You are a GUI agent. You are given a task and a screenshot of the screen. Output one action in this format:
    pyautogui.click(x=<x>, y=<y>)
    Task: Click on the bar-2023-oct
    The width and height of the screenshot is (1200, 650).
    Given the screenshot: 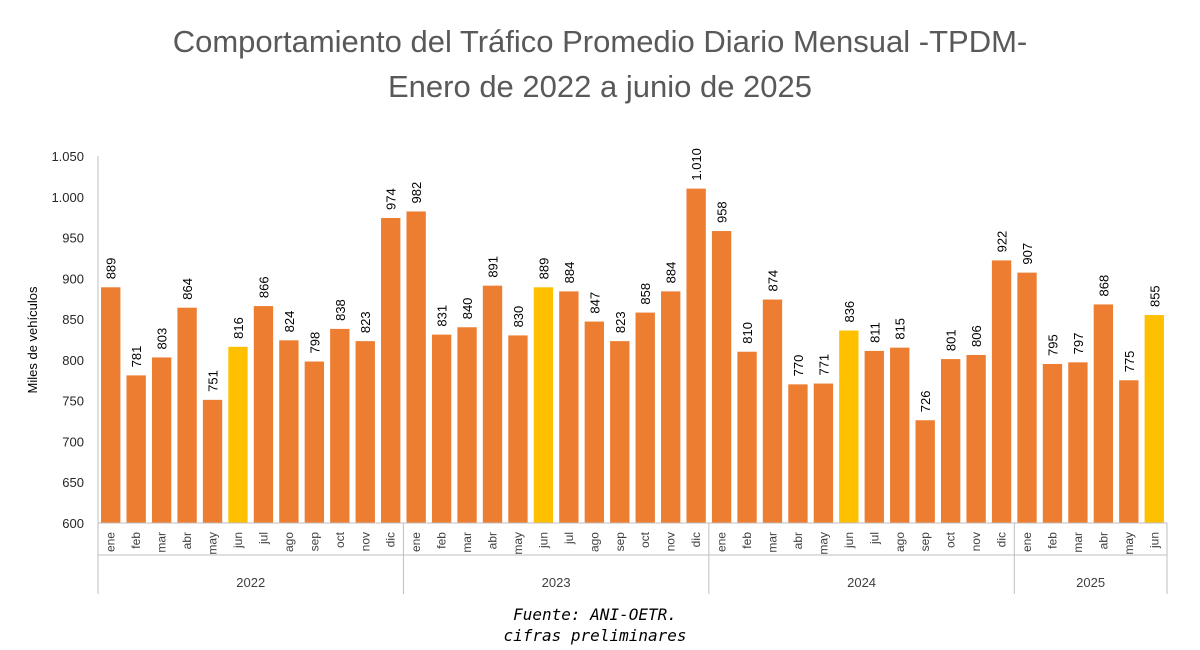 What is the action you would take?
    pyautogui.click(x=645, y=417)
    